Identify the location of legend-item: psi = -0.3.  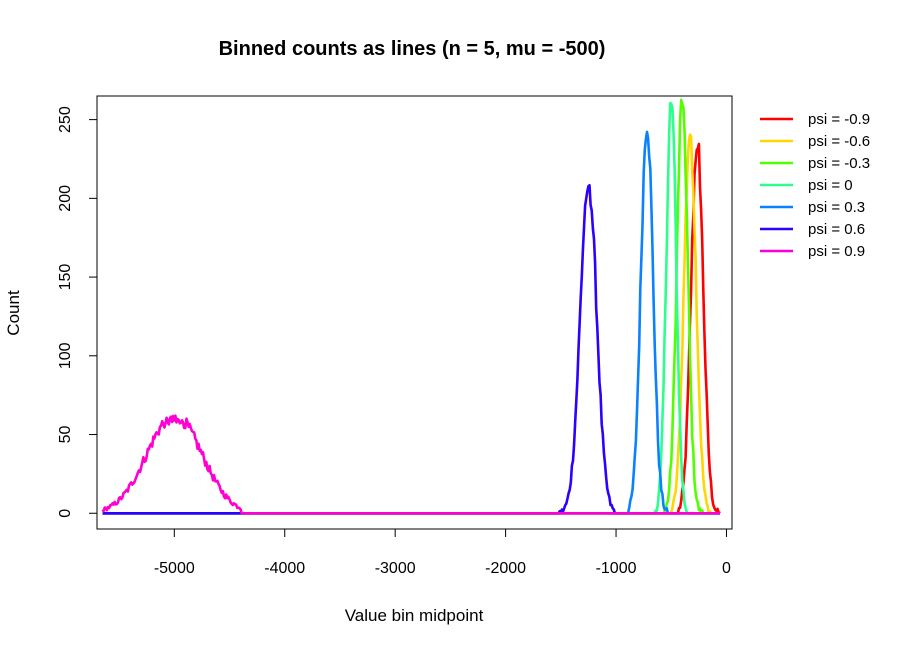
(815, 163).